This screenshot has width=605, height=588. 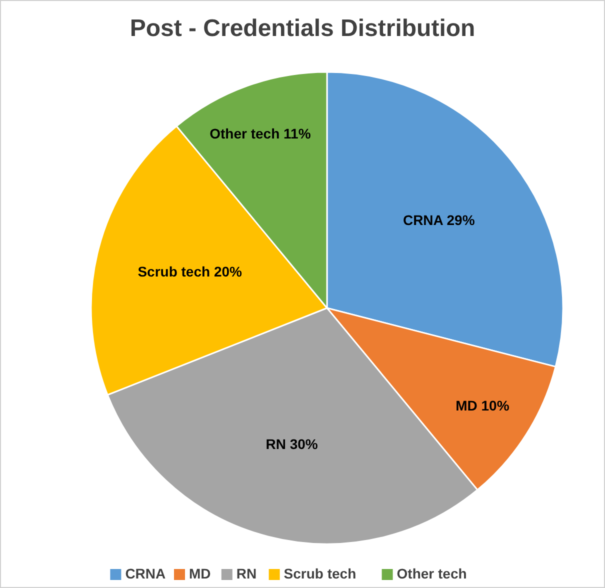 What do you see at coordinates (246, 574) in the screenshot?
I see `legend-label: RN` at bounding box center [246, 574].